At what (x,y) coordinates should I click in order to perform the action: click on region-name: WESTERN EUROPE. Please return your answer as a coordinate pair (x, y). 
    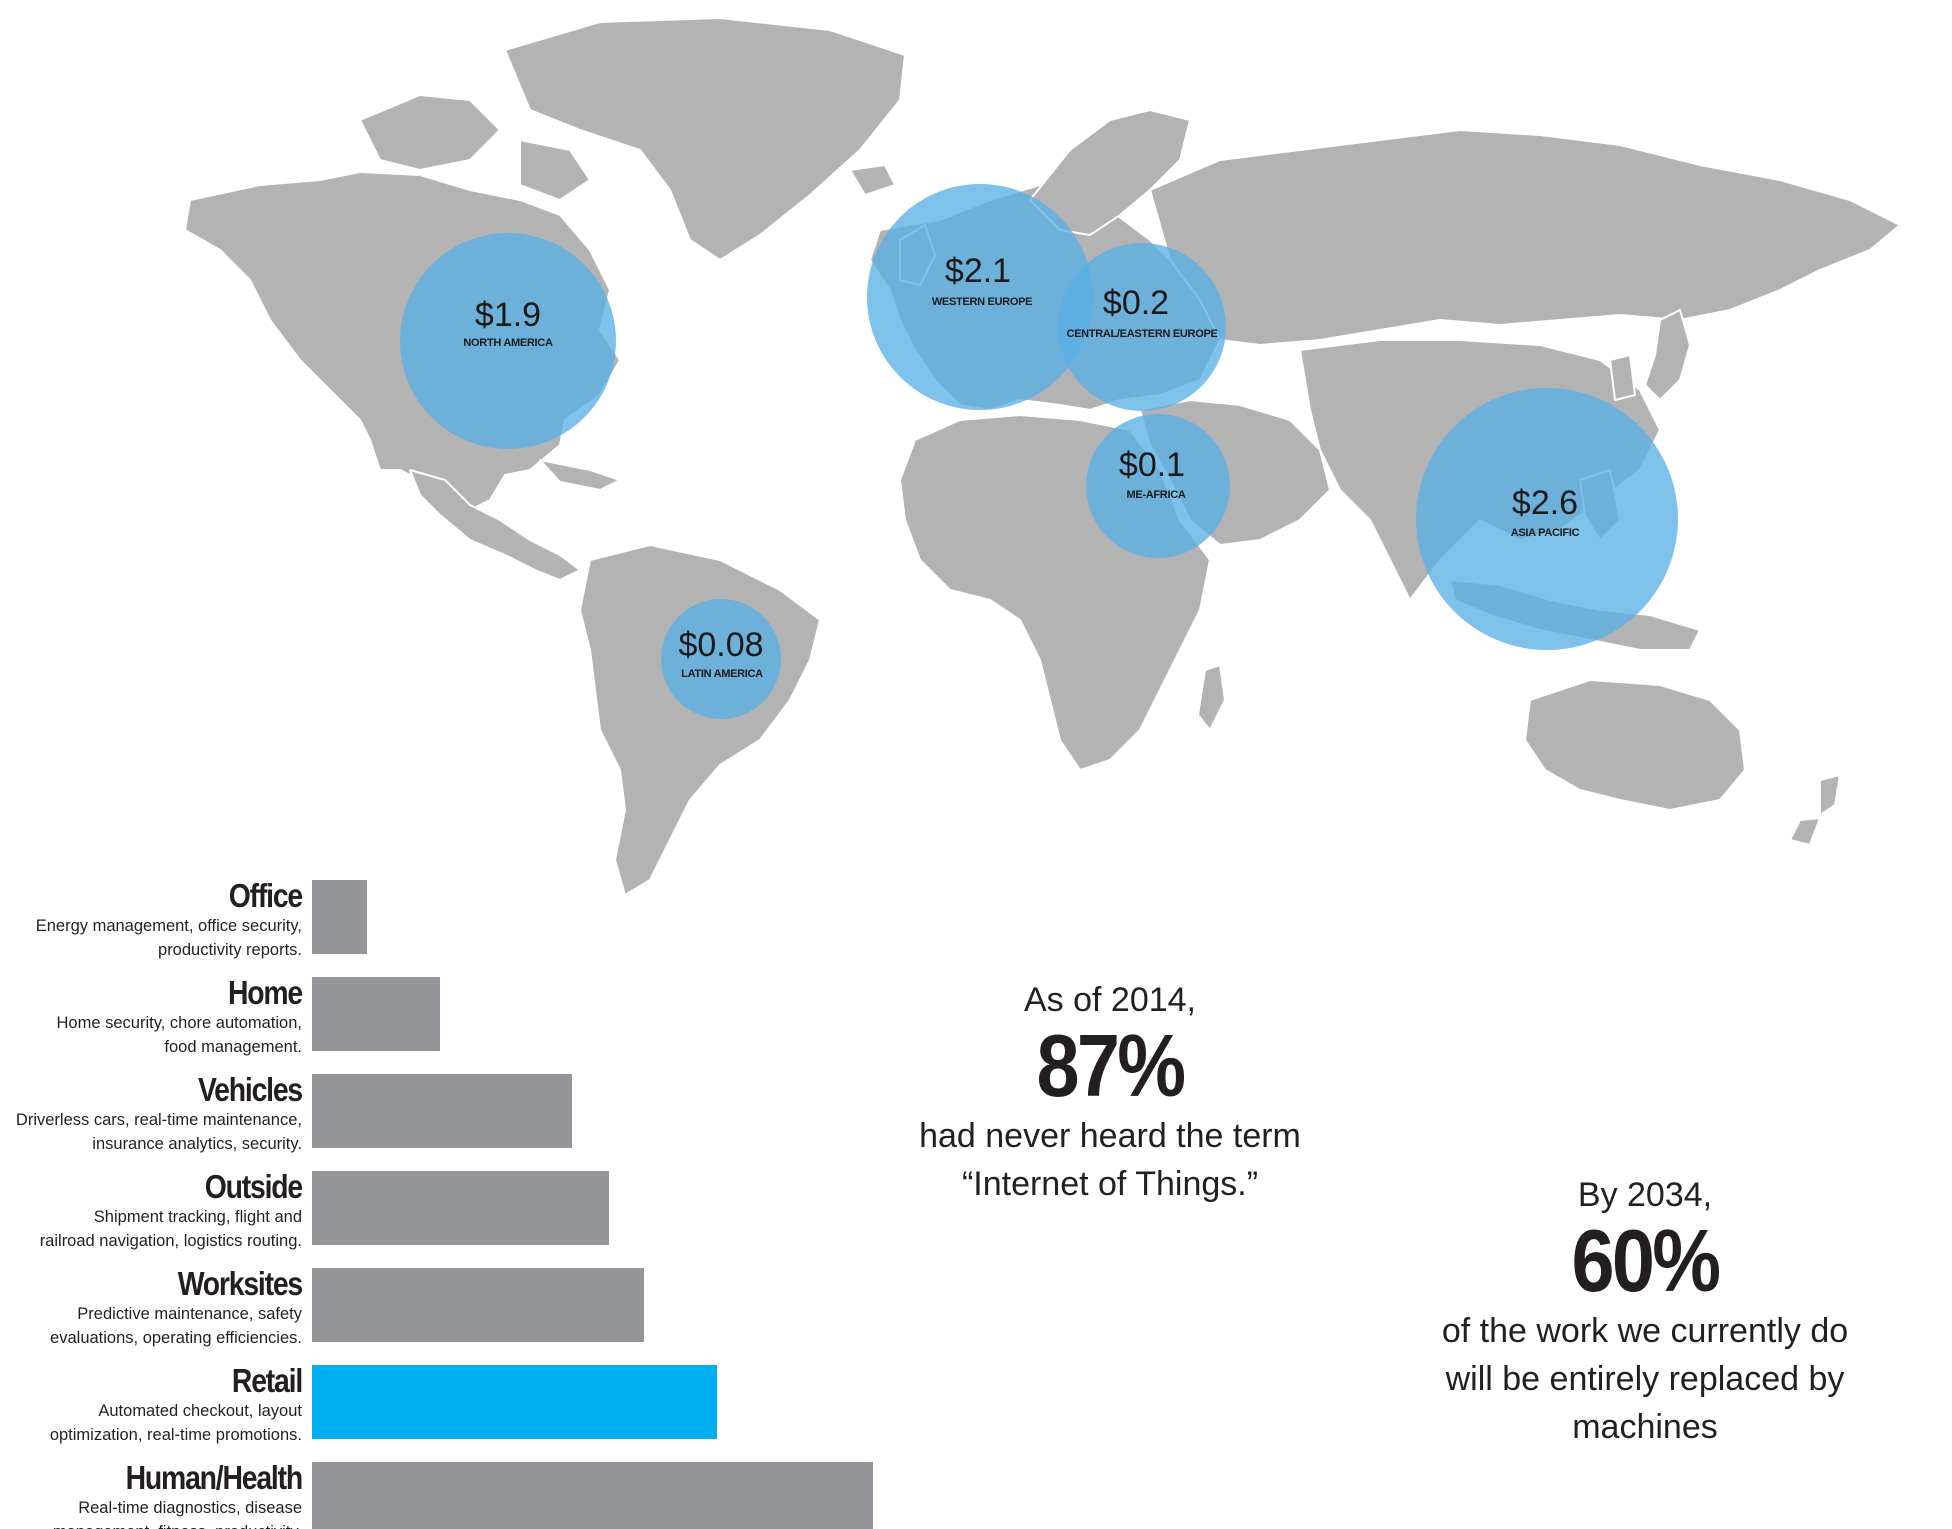
    Looking at the image, I should click on (982, 302).